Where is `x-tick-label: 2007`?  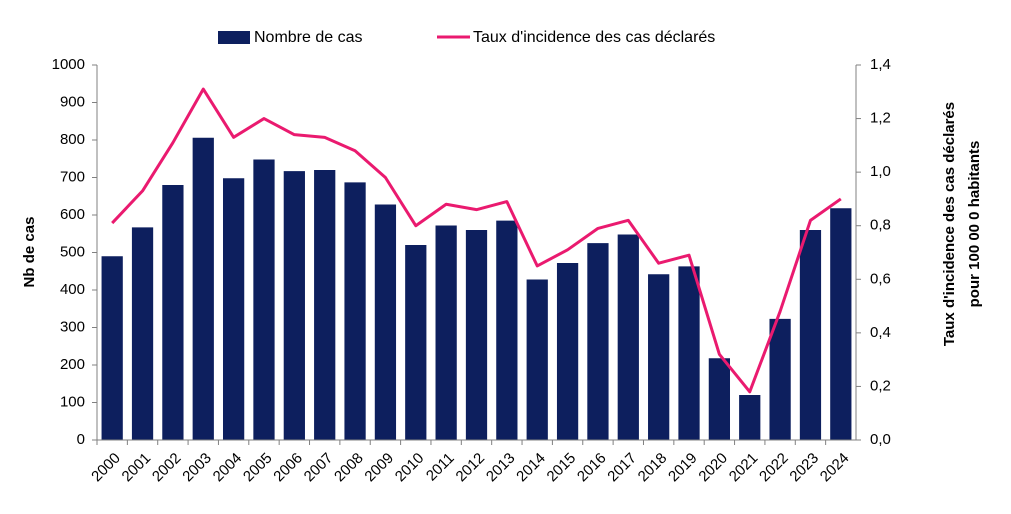
x-tick-label: 2007 is located at coordinates (319, 468).